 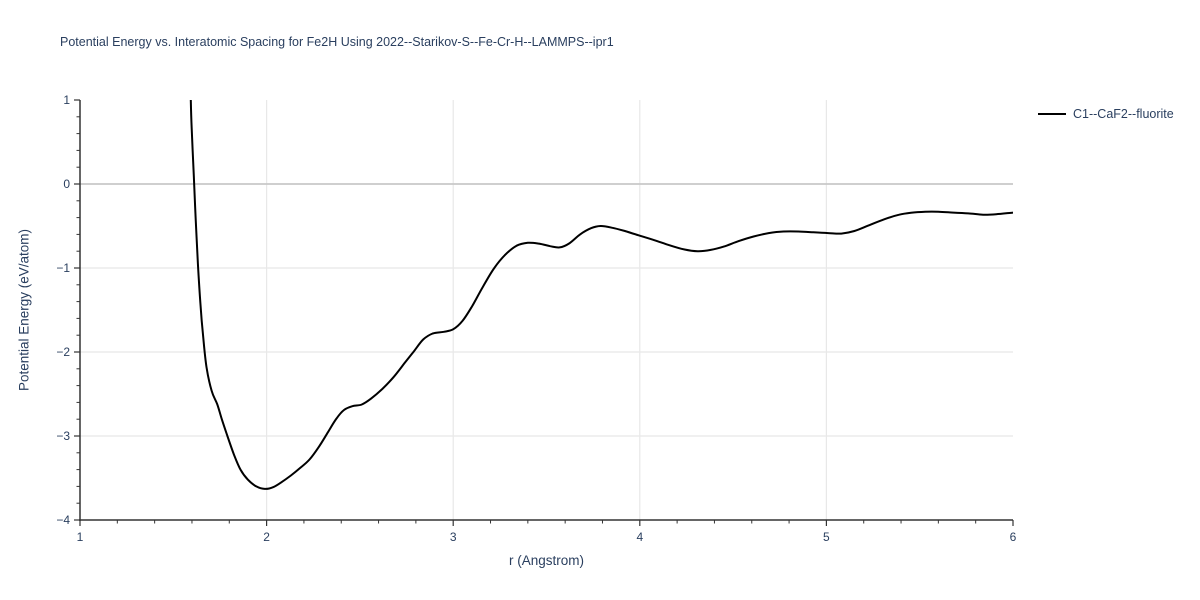 What do you see at coordinates (66, 184) in the screenshot?
I see `y-tick-label: 0` at bounding box center [66, 184].